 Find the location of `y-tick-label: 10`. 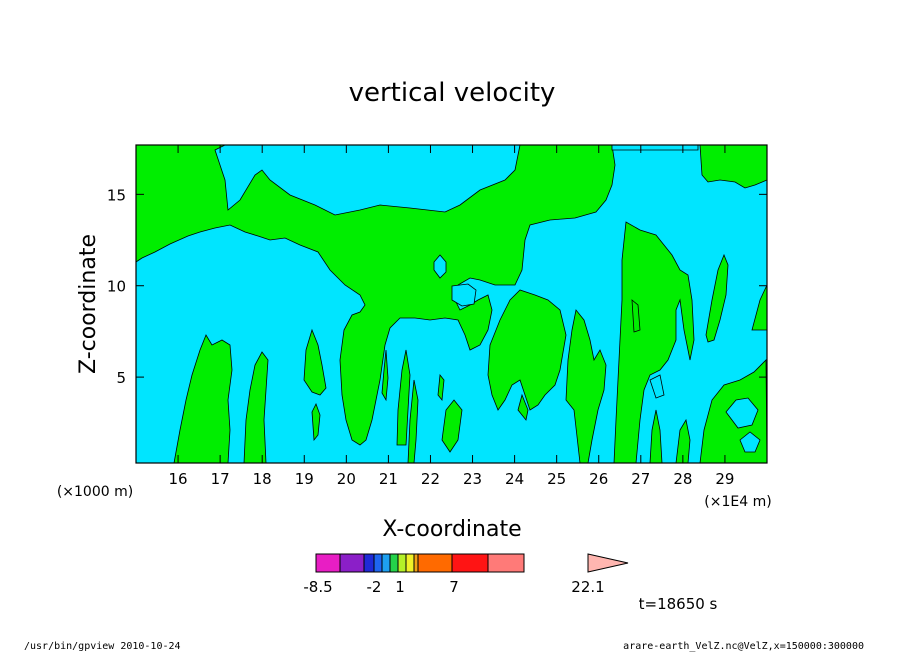

y-tick-label: 10 is located at coordinates (116, 287).